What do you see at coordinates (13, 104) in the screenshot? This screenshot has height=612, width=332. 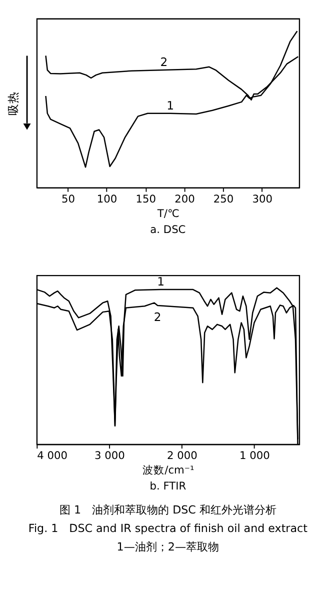 I see `y-axis-title: 吸热` at bounding box center [13, 104].